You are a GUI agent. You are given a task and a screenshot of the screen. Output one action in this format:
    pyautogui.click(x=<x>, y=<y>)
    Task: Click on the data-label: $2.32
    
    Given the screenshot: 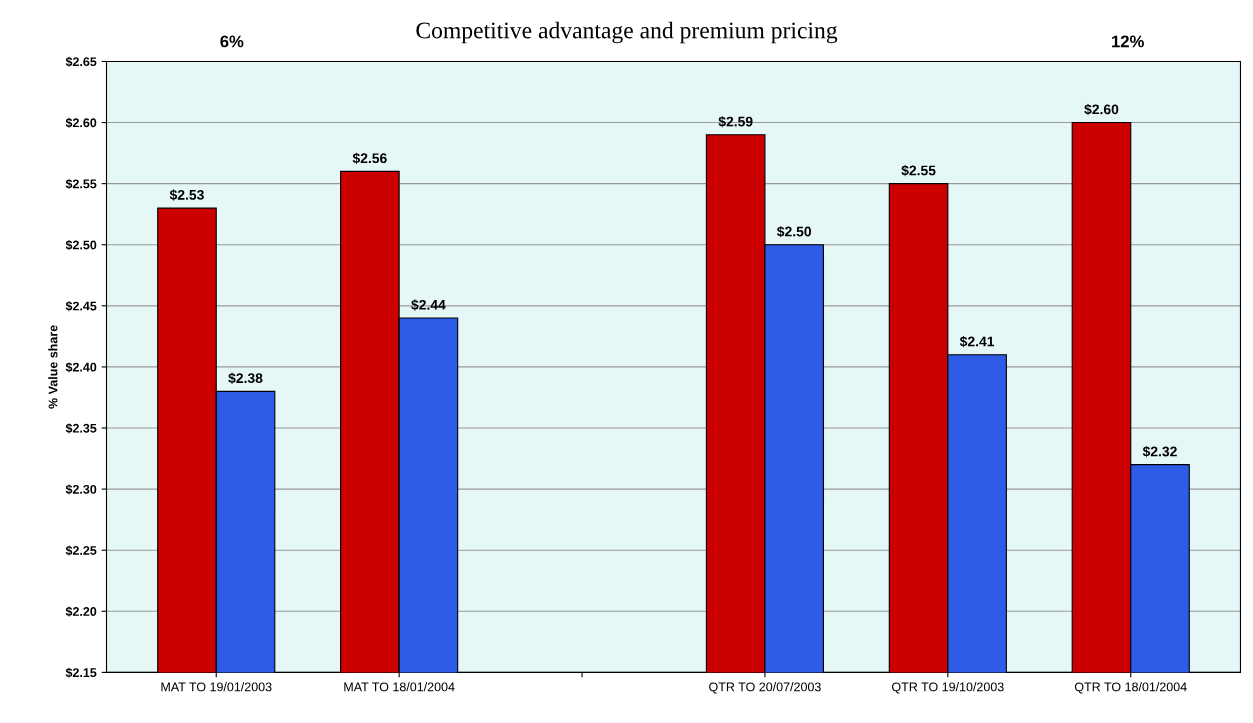 What is the action you would take?
    pyautogui.click(x=1159, y=451)
    